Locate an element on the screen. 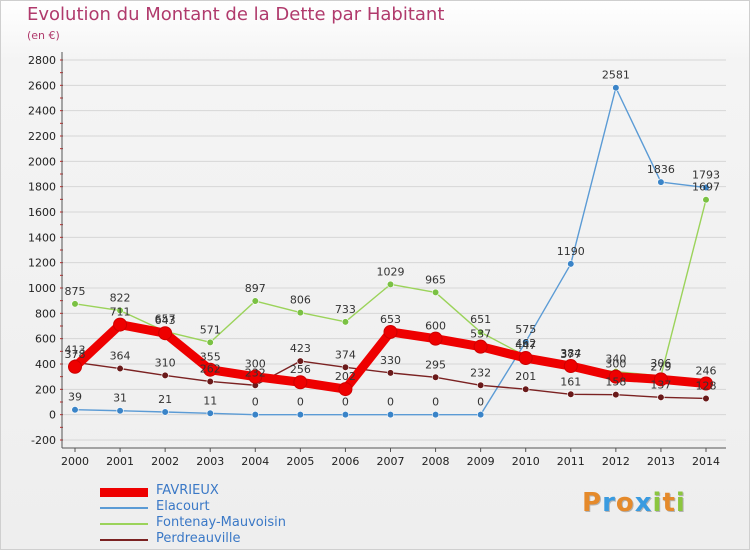  y-tick-label: 2600 is located at coordinates (42, 85).